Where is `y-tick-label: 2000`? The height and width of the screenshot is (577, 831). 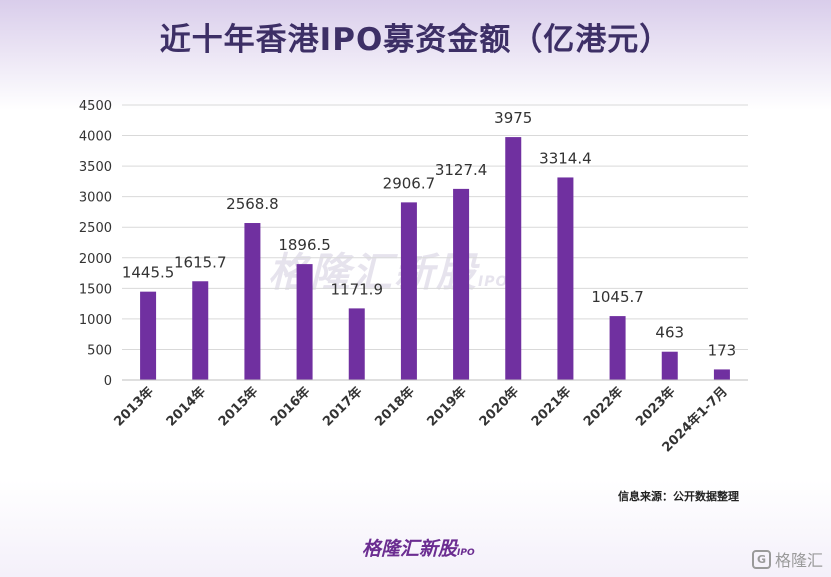 y-tick-label: 2000 is located at coordinates (95, 259).